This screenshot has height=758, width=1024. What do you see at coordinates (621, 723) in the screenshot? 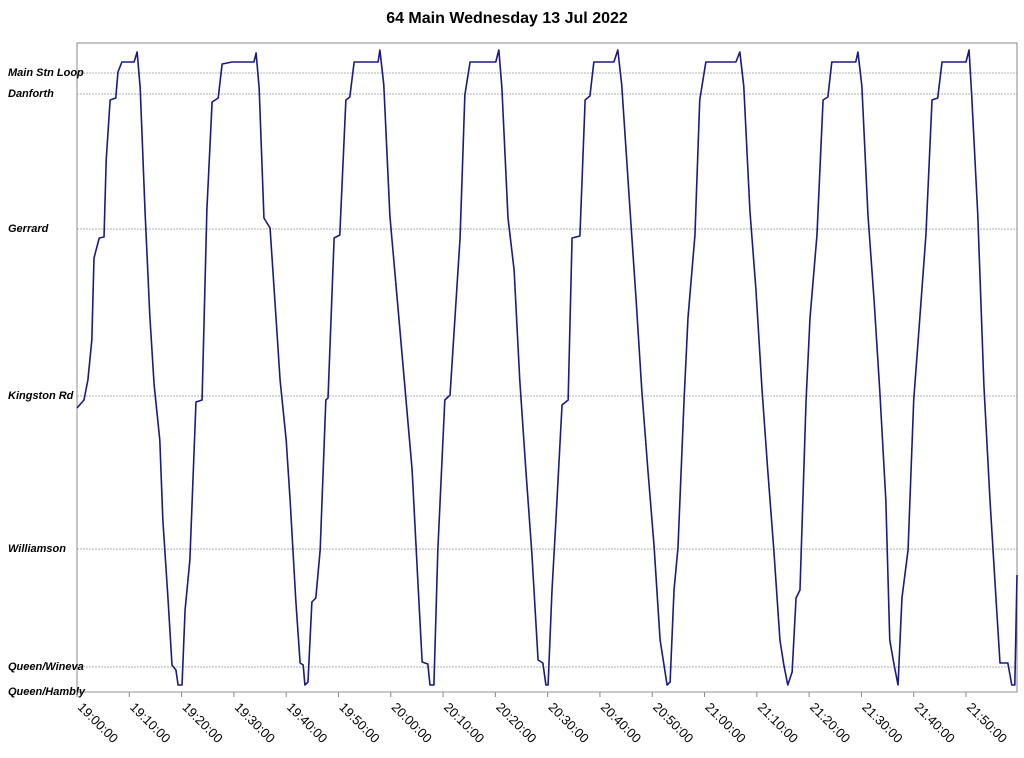
I see `x-tick-label: 20:40:00` at bounding box center [621, 723].